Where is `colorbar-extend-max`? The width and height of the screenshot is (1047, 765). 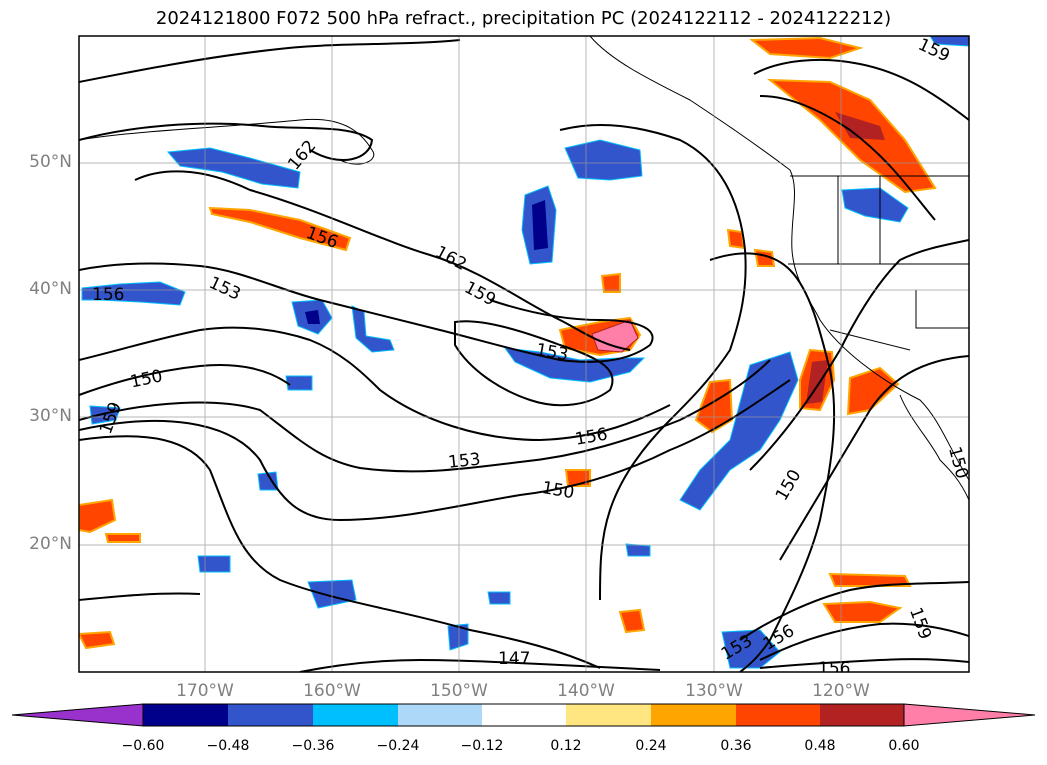 colorbar-extend-max is located at coordinates (969, 715).